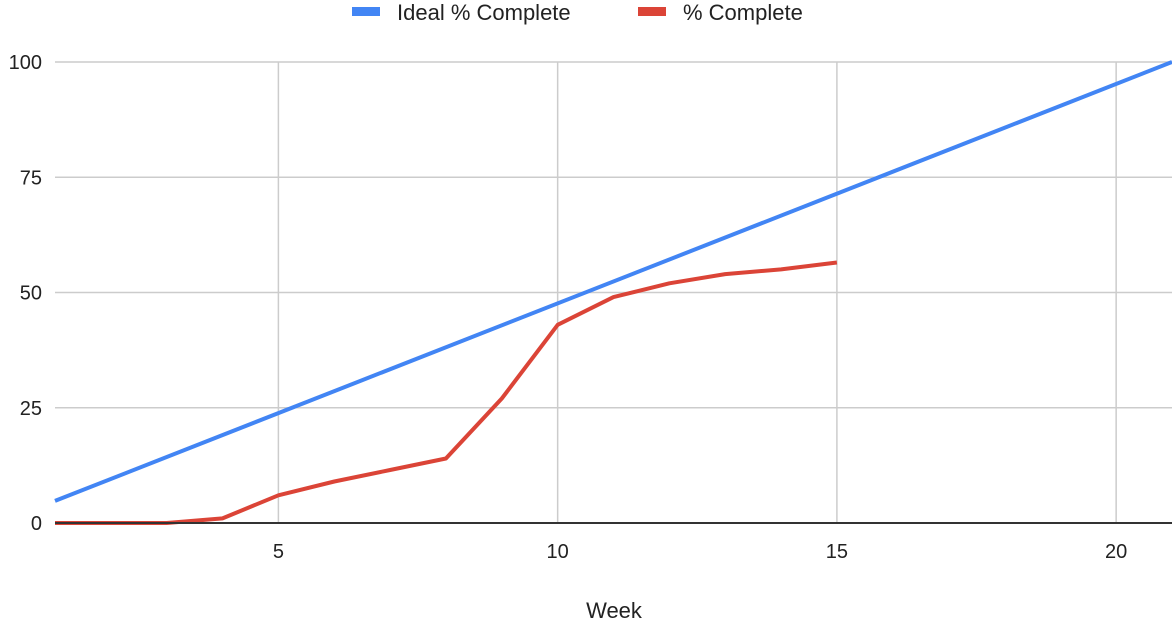  What do you see at coordinates (278, 552) in the screenshot?
I see `x-tick-label: 5` at bounding box center [278, 552].